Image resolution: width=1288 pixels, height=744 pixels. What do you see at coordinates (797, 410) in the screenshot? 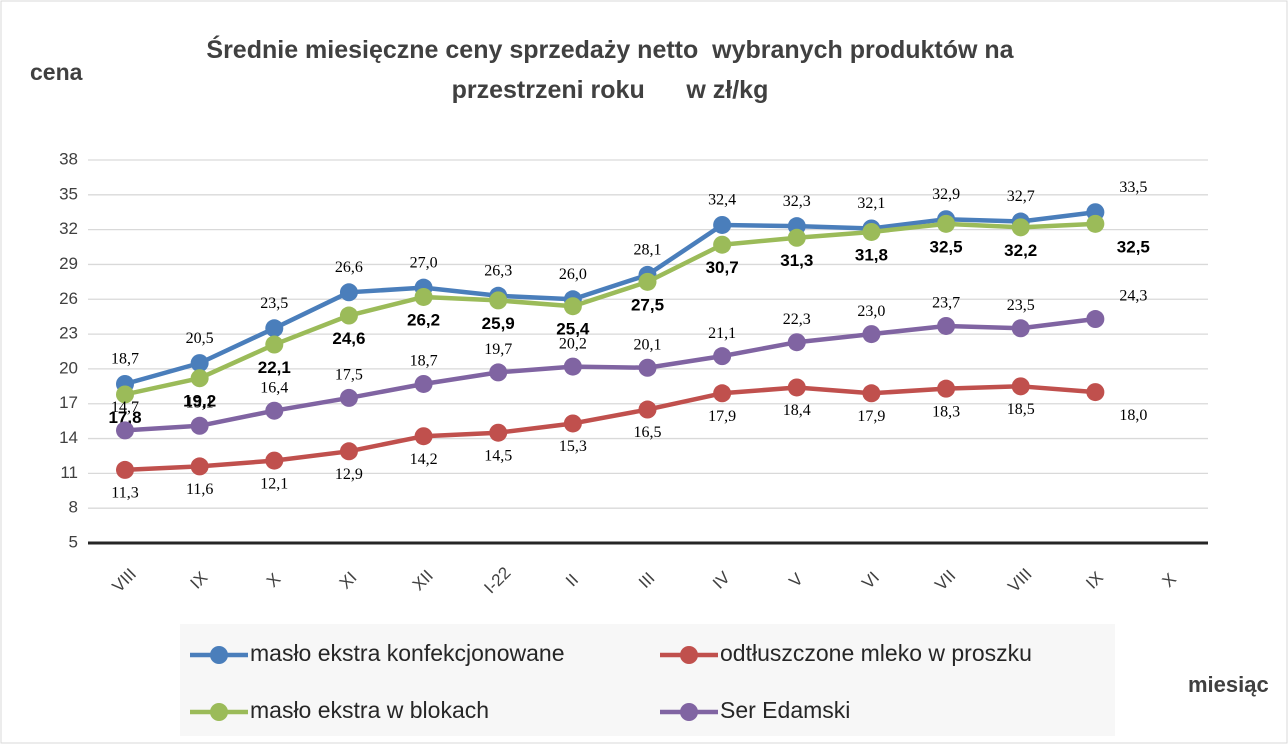
I see `data-label: 18,4` at bounding box center [797, 410].